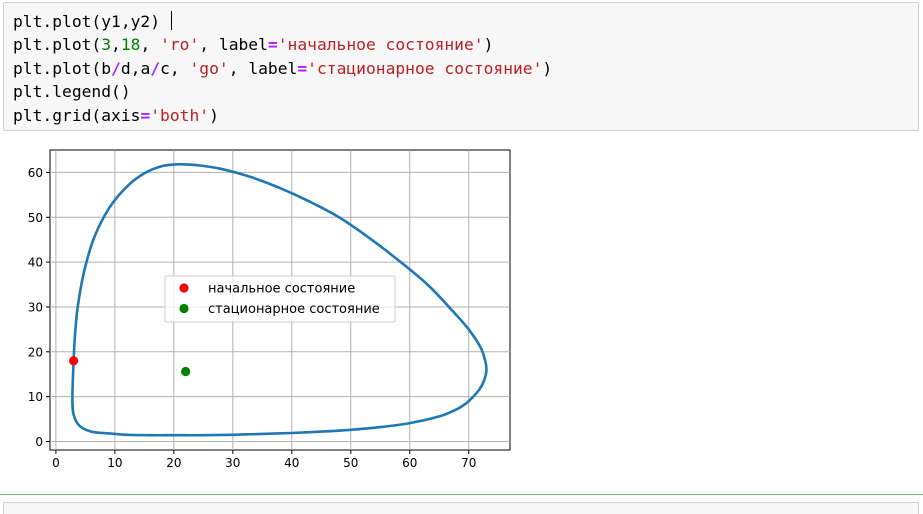  What do you see at coordinates (180, 115) in the screenshot?
I see `code-token: 'both'` at bounding box center [180, 115].